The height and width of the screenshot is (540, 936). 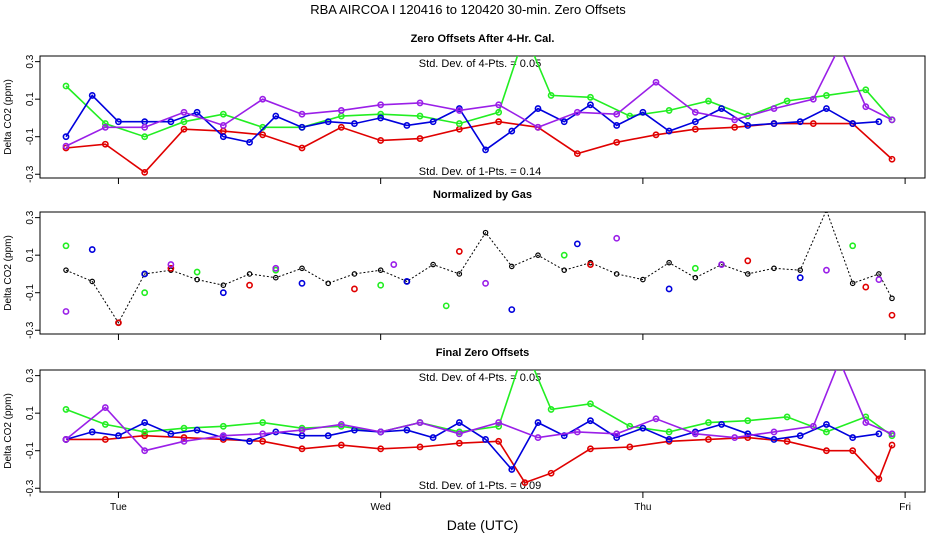 I want to click on panel-title-1: Zero Offsets After 4-Hr. Cal., so click(x=483, y=39).